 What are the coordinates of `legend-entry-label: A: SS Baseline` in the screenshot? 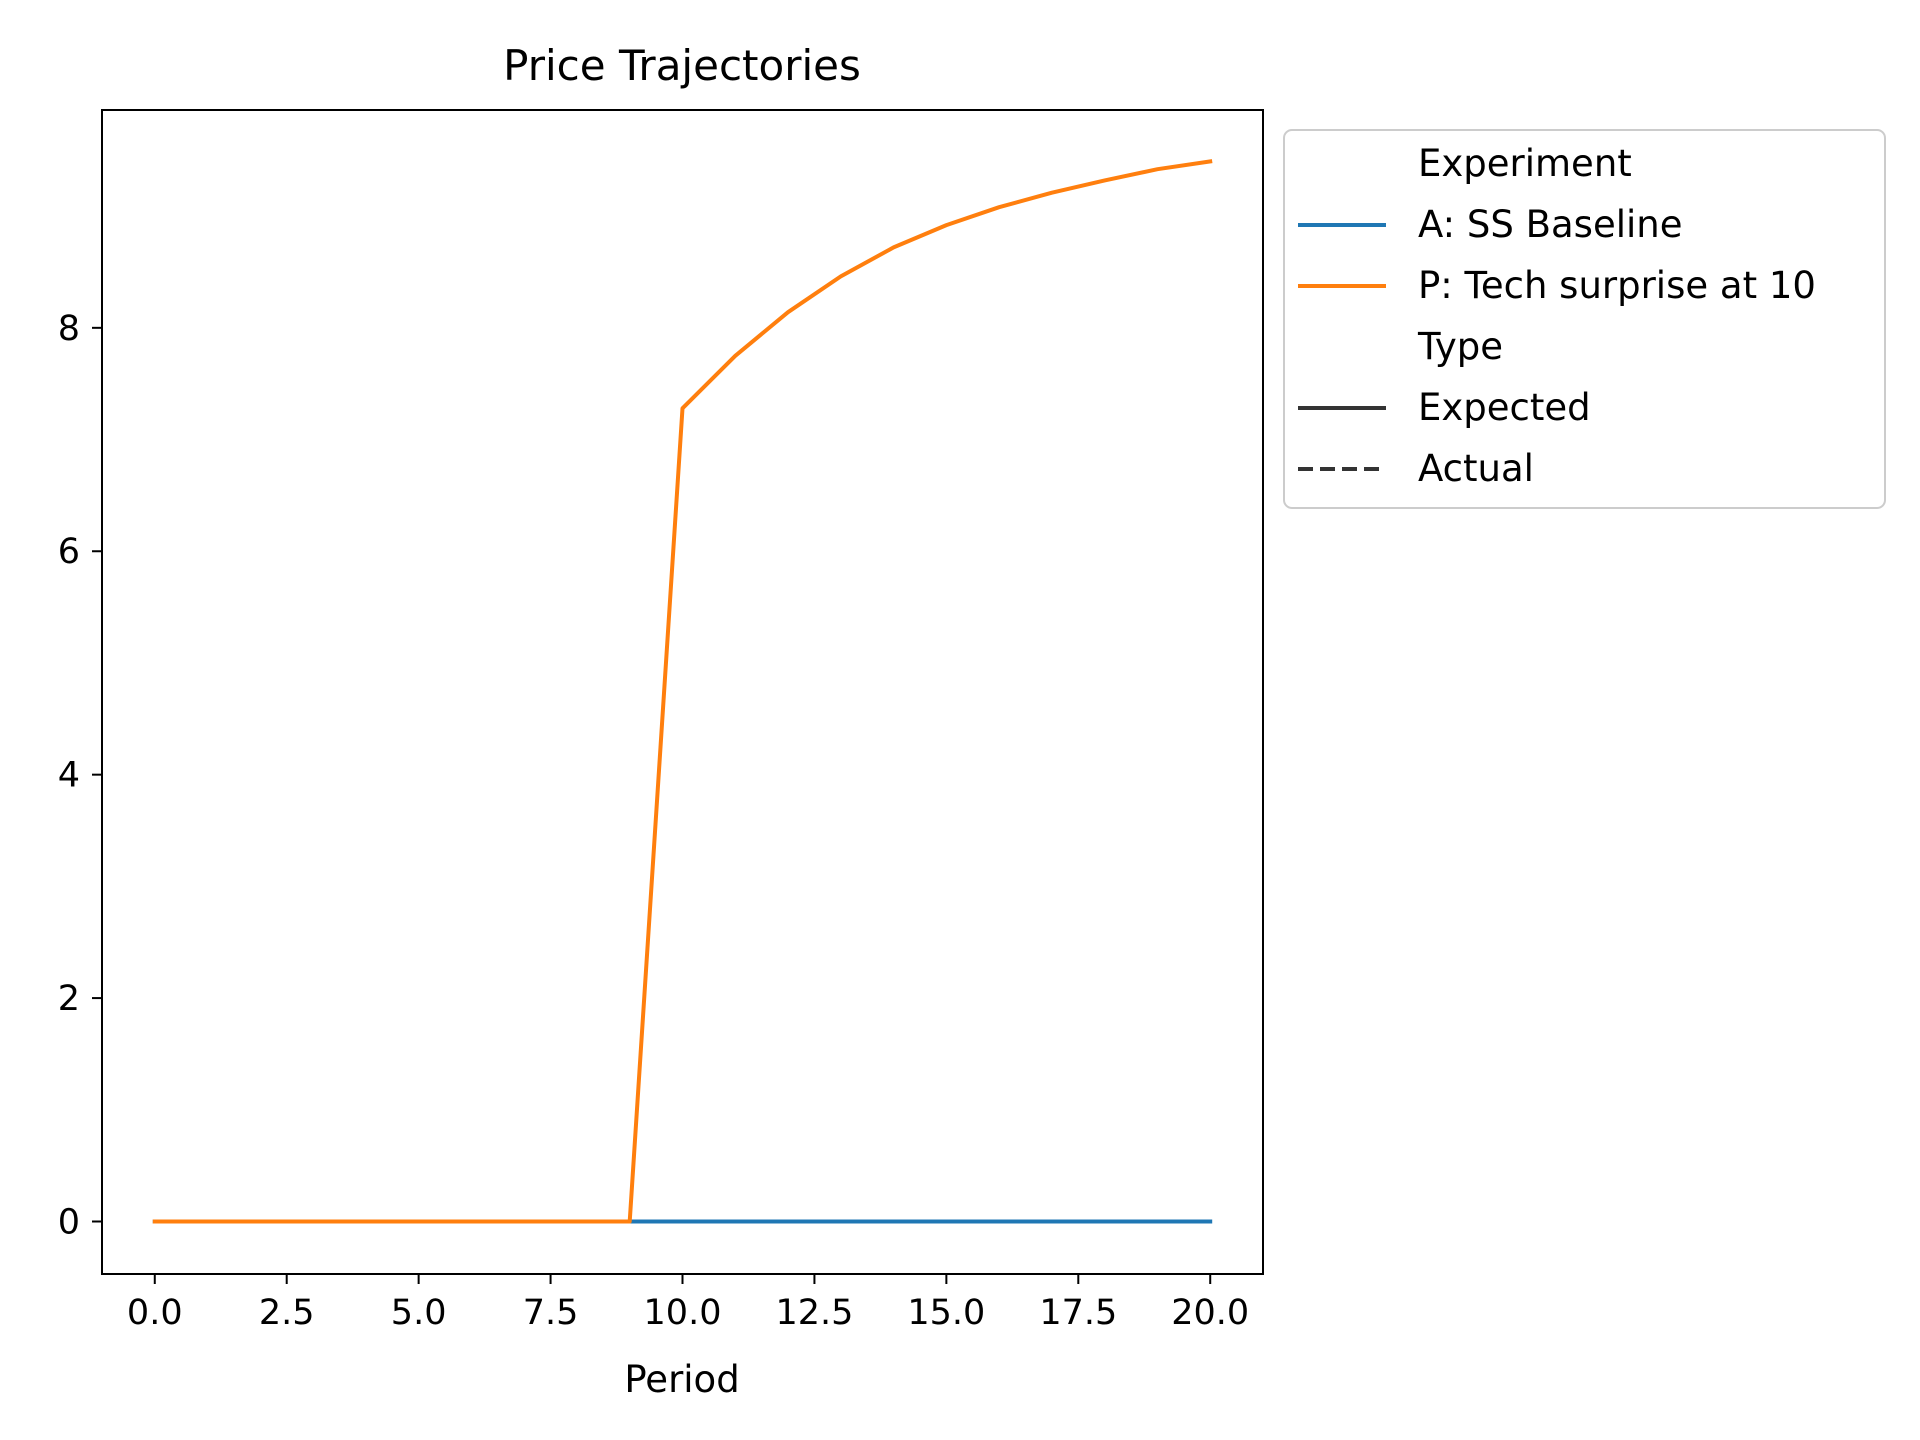 It's located at (1550, 224).